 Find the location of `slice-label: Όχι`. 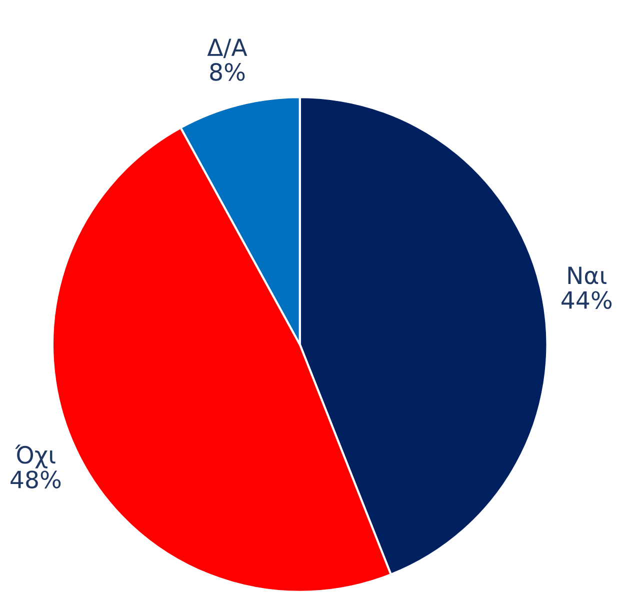

slice-label: Όχι is located at coordinates (35, 456).